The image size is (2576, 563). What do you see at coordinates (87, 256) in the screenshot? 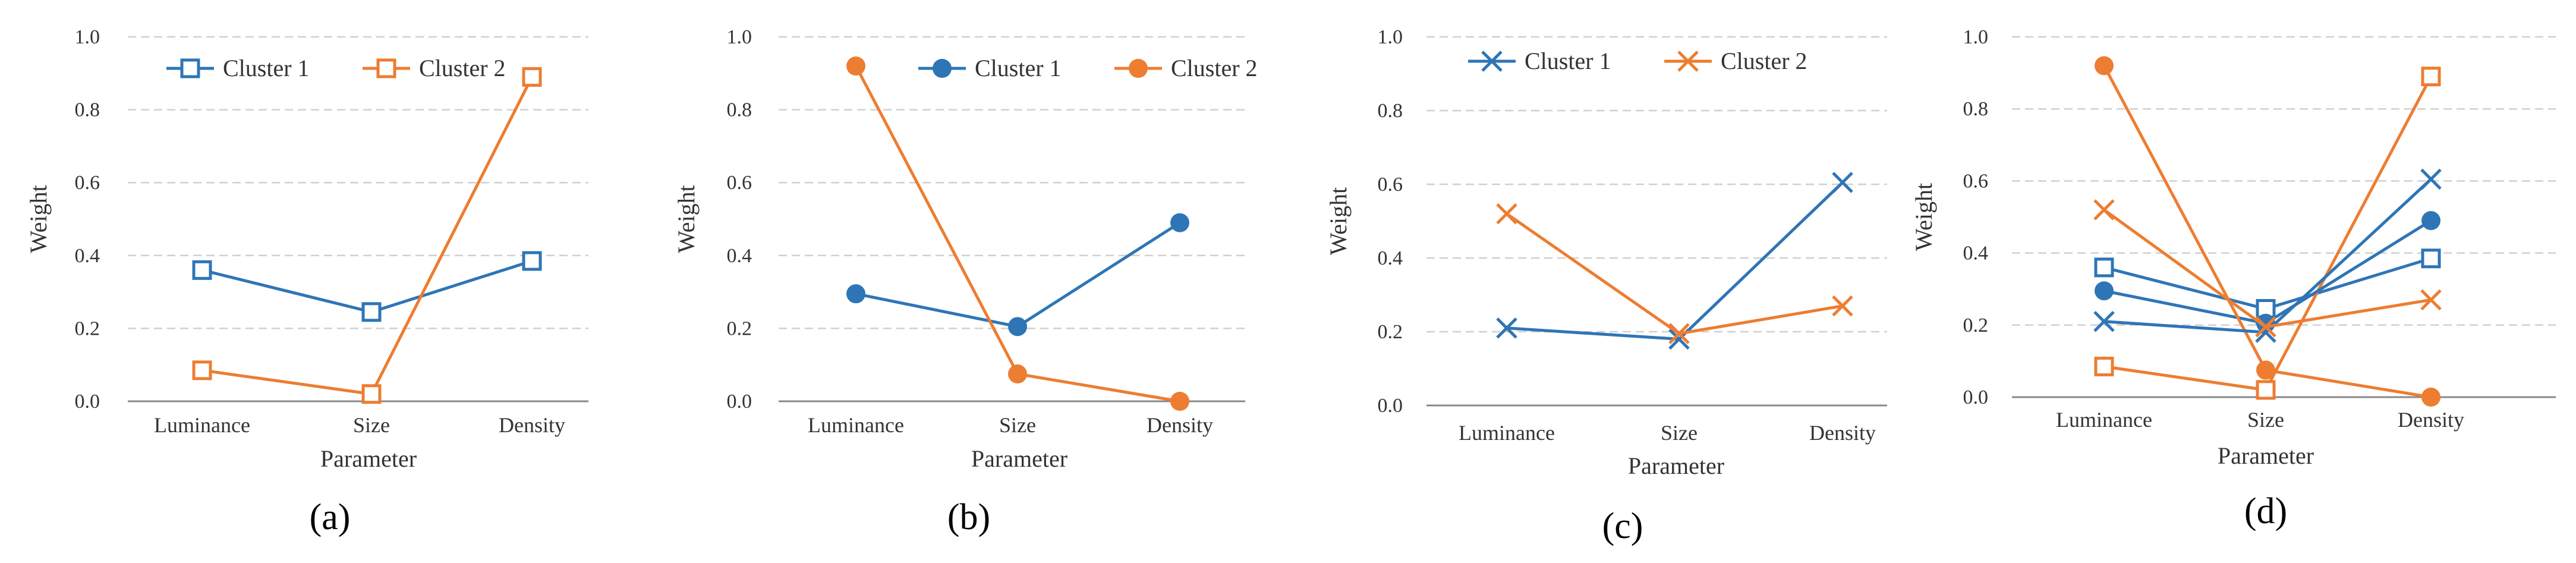
I see `y-tick-label: 0.4` at bounding box center [87, 256].